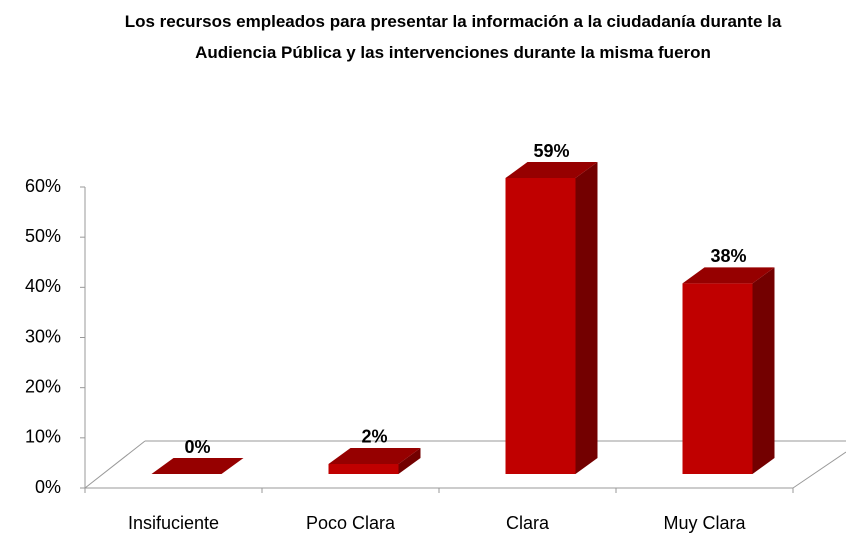  What do you see at coordinates (173, 523) in the screenshot?
I see `x-tick-label: Insifuciente` at bounding box center [173, 523].